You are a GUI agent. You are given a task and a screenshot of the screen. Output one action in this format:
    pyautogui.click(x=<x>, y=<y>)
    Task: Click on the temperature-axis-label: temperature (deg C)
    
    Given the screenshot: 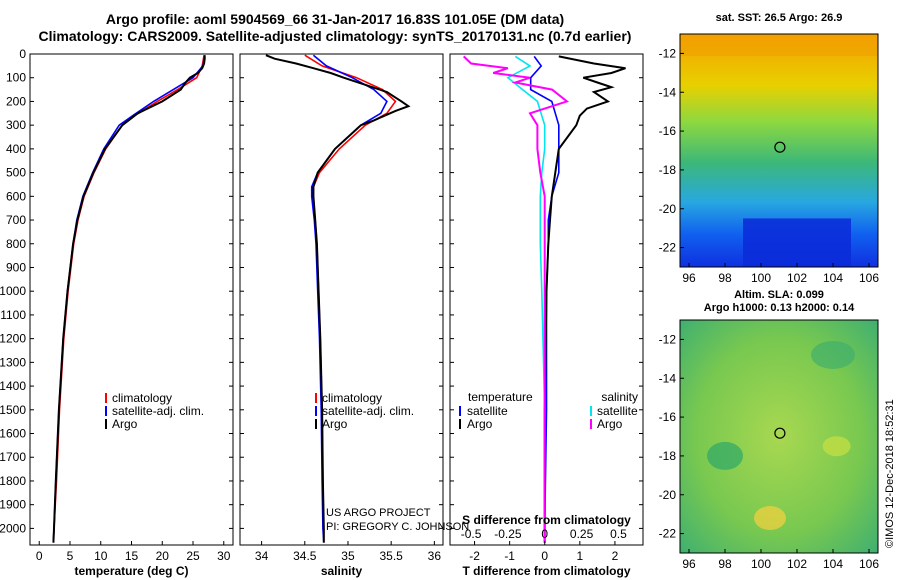 What is the action you would take?
    pyautogui.click(x=131, y=571)
    